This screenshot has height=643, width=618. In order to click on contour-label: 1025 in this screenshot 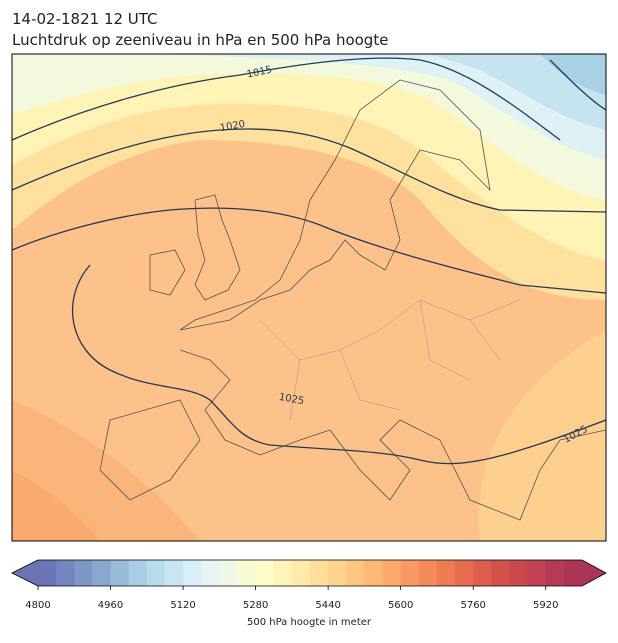, I will do `click(291, 399)`.